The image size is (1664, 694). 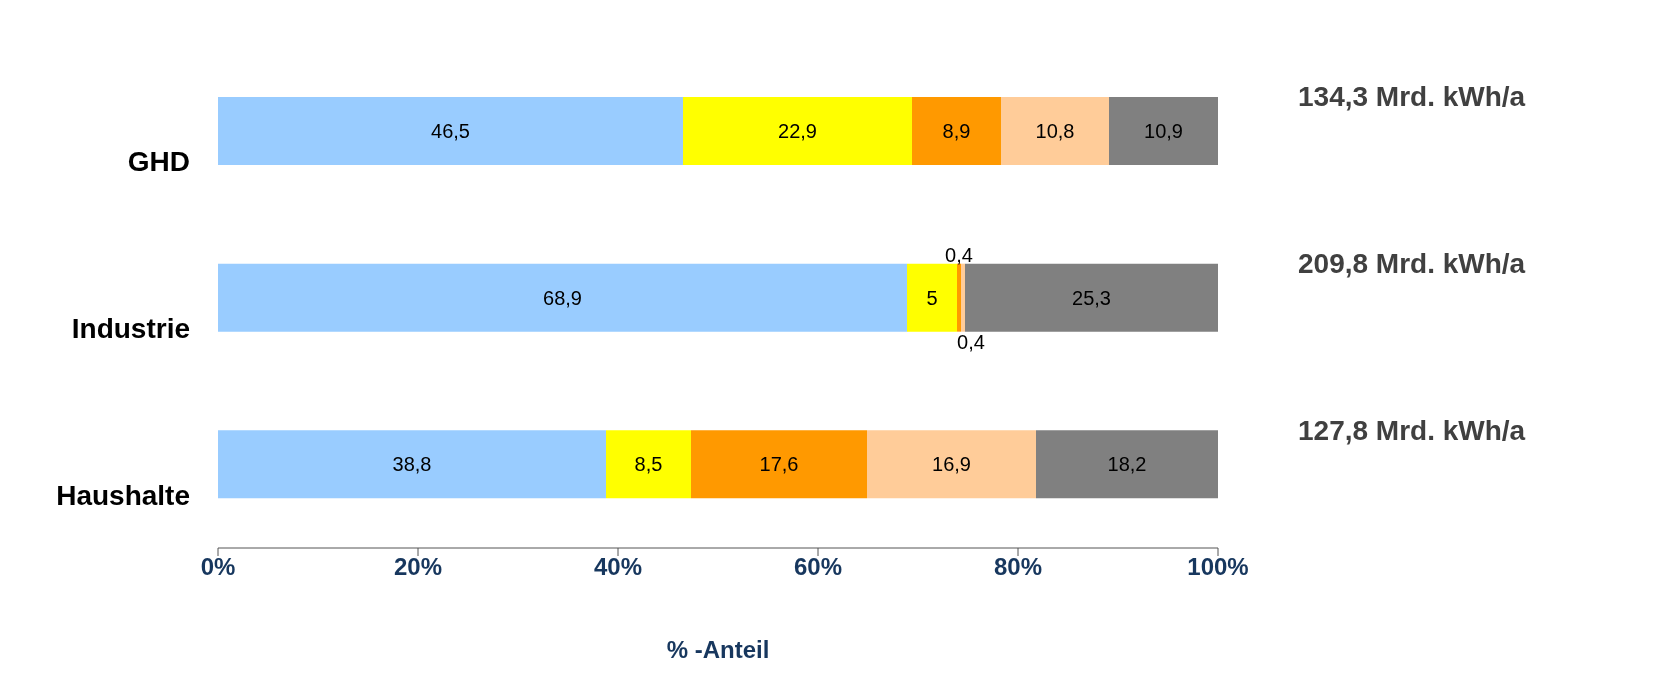 I want to click on data-label: 8,5, so click(x=648, y=464).